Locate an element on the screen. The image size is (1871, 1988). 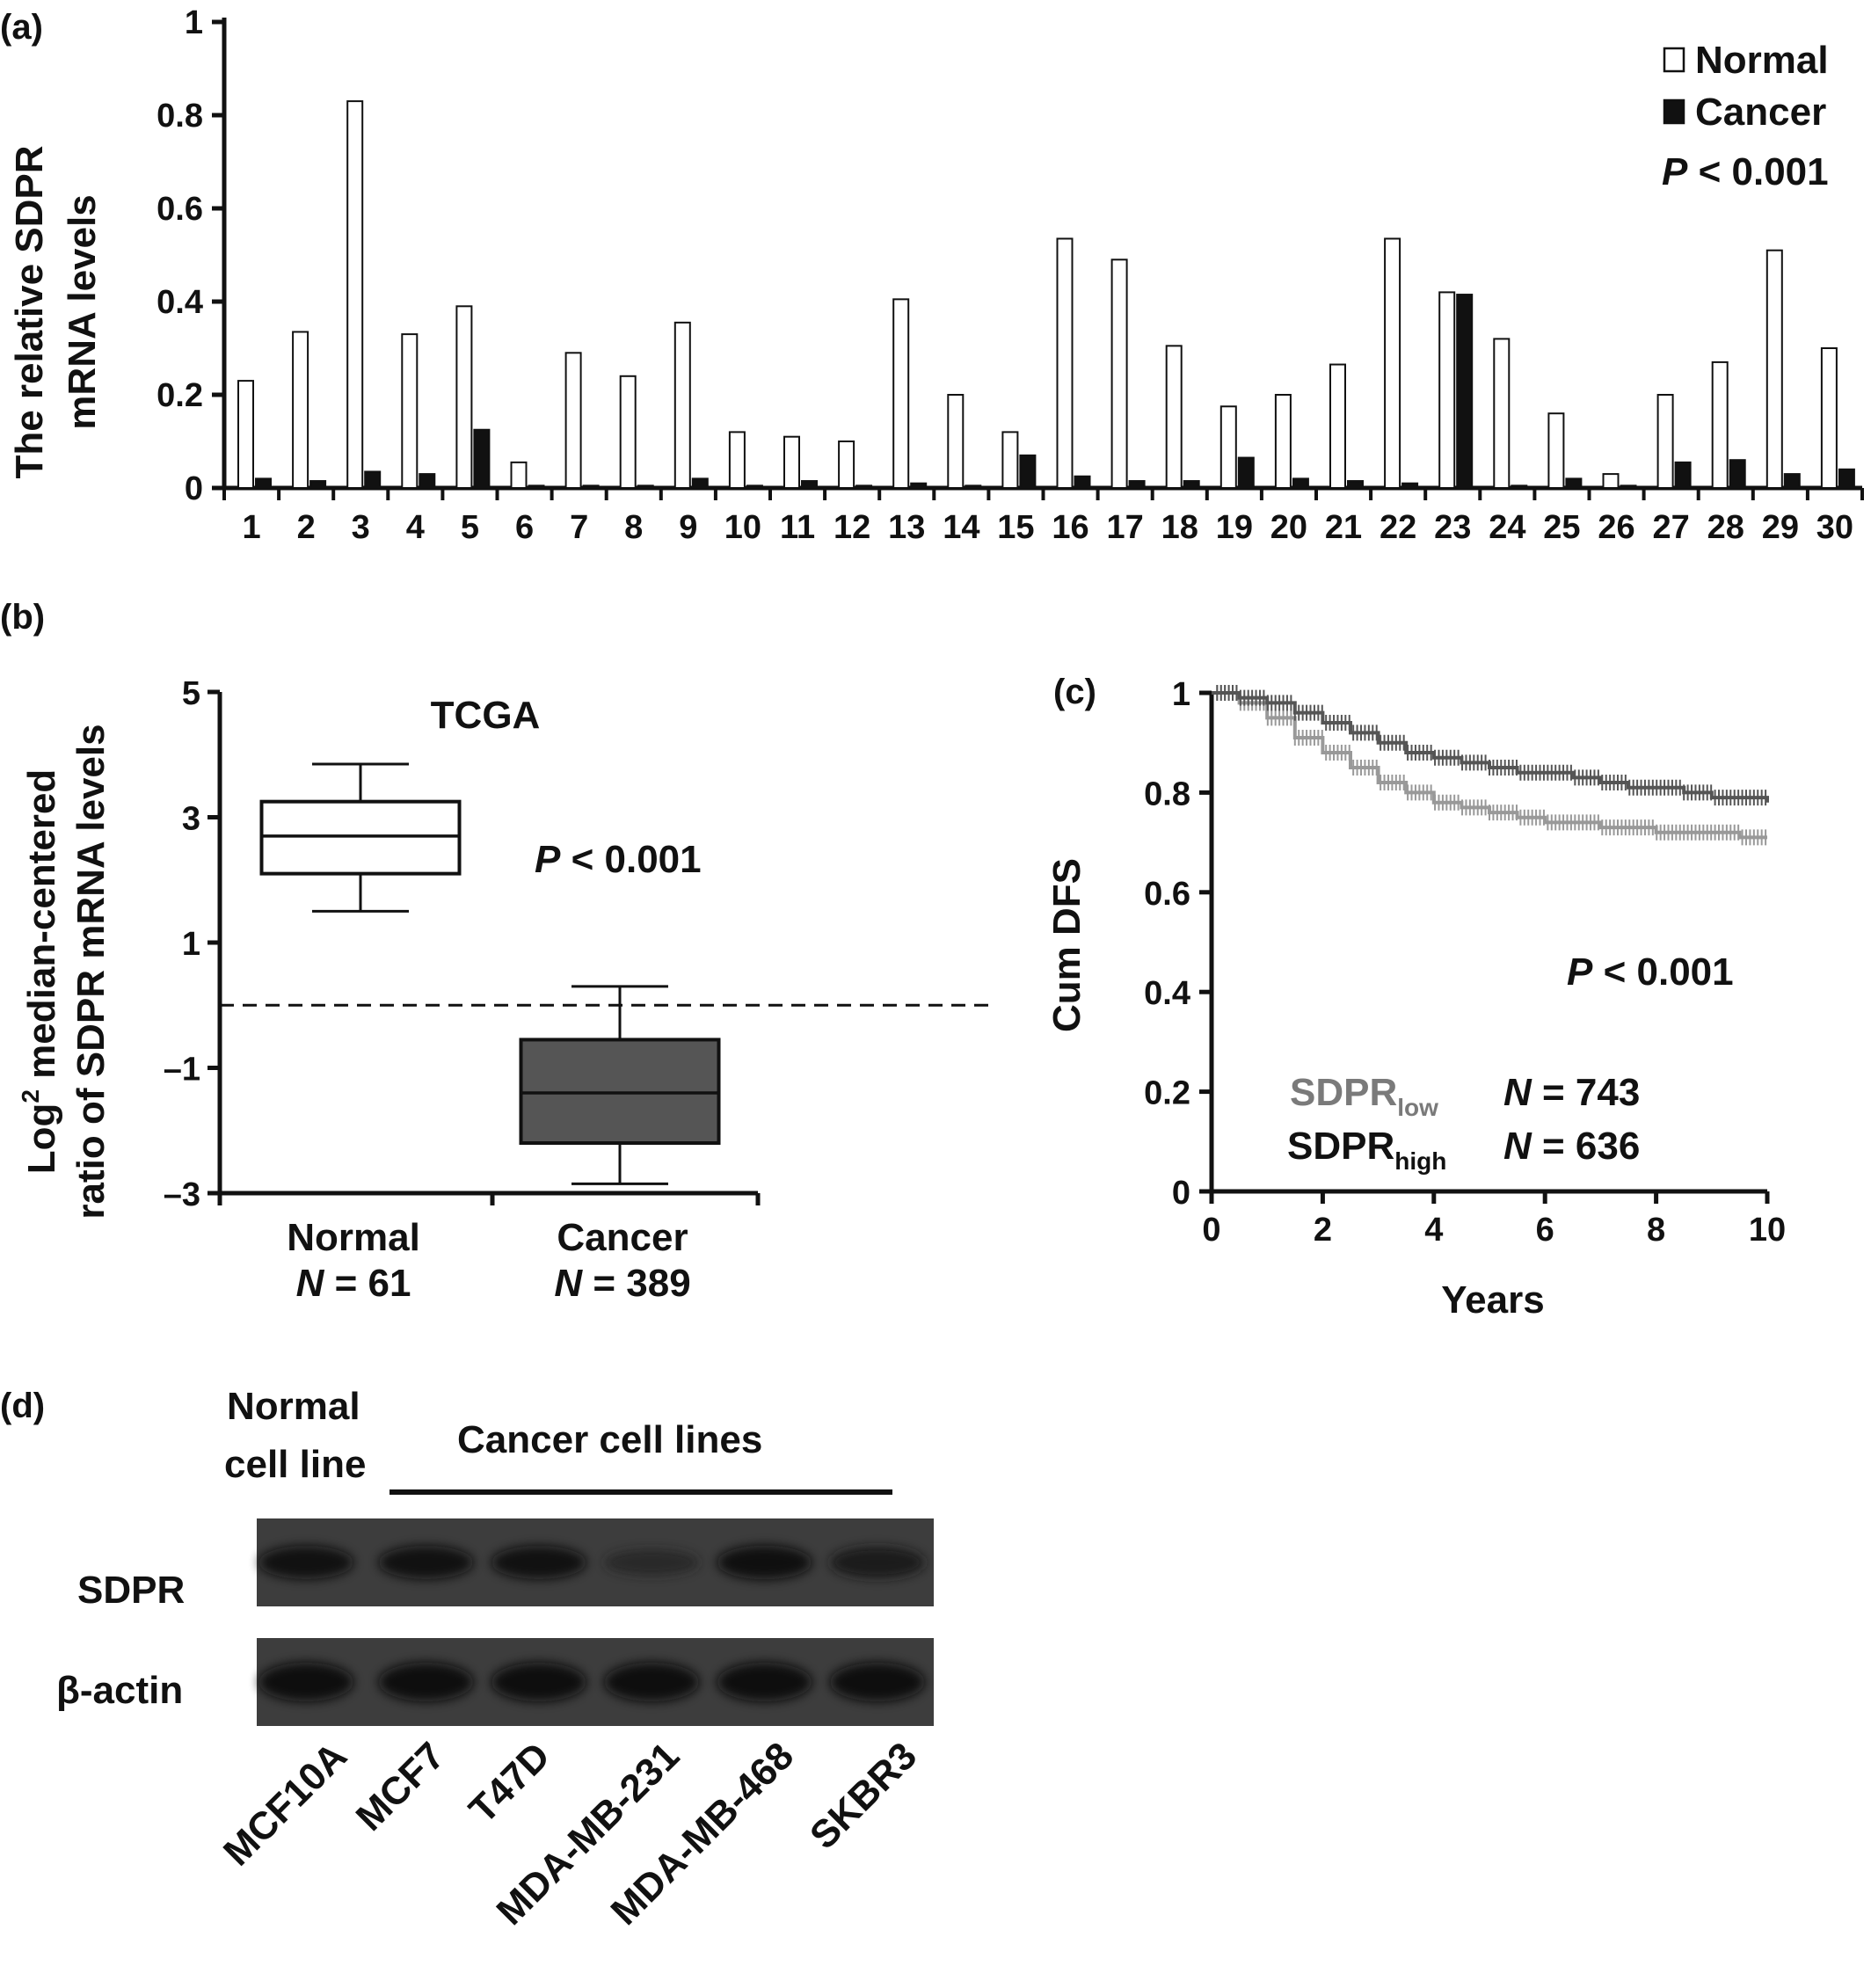
panel-a-xtick-label: 16 is located at coordinates (1070, 527).